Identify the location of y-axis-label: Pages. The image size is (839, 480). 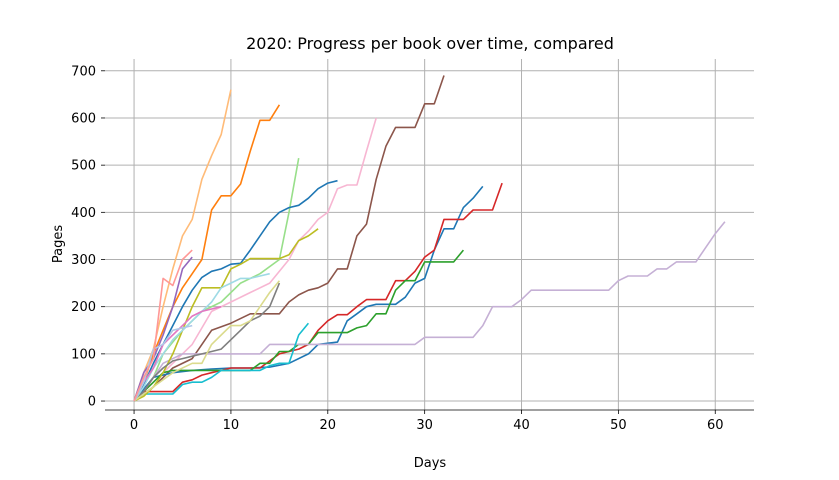
(58, 244).